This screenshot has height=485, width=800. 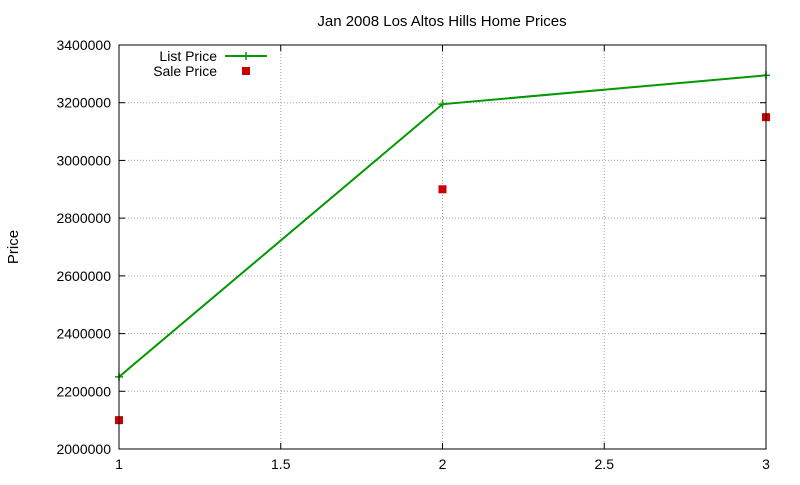 What do you see at coordinates (83, 103) in the screenshot?
I see `y-tick-label: 3200000` at bounding box center [83, 103].